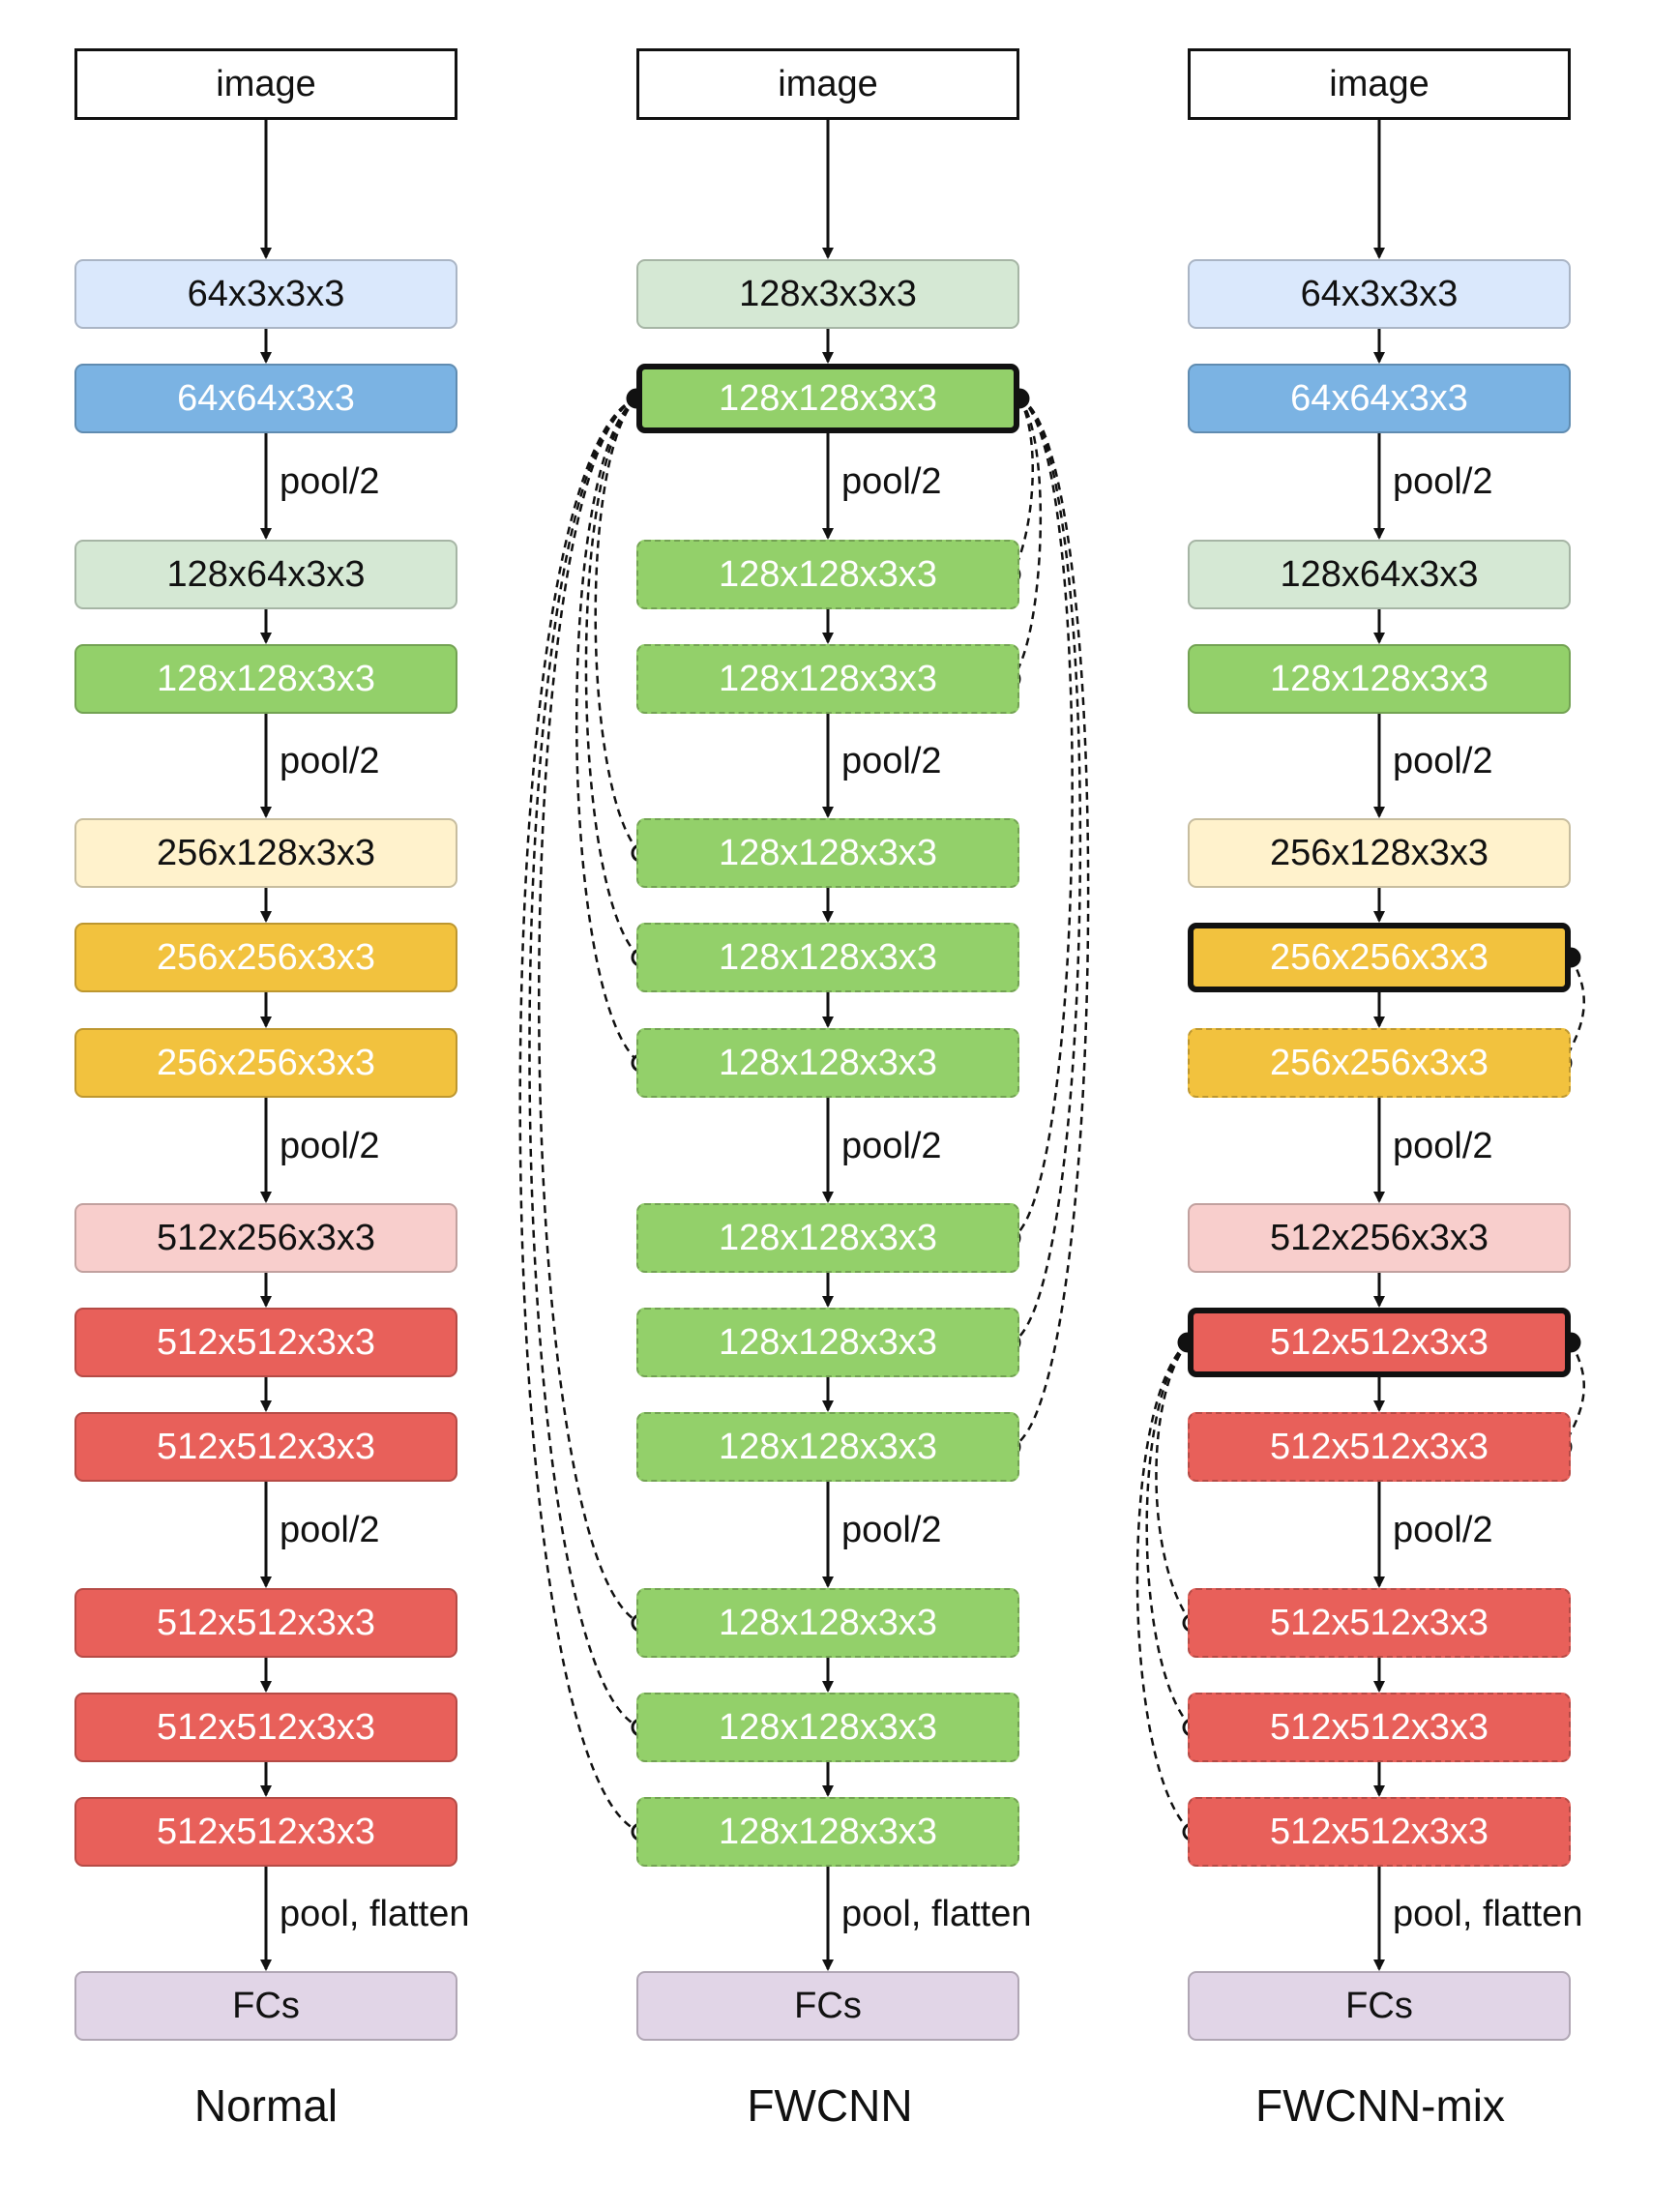 This screenshot has width=1680, height=2210. What do you see at coordinates (266, 1063) in the screenshot?
I see `layer-box-normal-7: 256x256x3x3` at bounding box center [266, 1063].